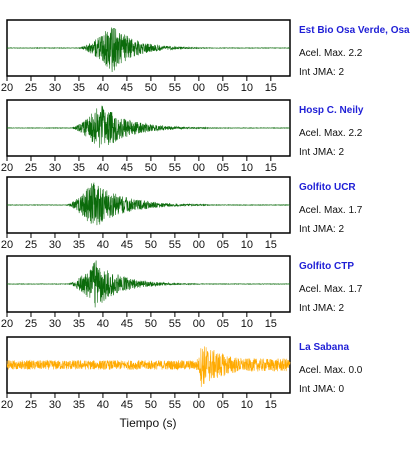 The height and width of the screenshot is (460, 410). Describe the element at coordinates (326, 266) in the screenshot. I see `station-name: Golfito CTP` at that location.